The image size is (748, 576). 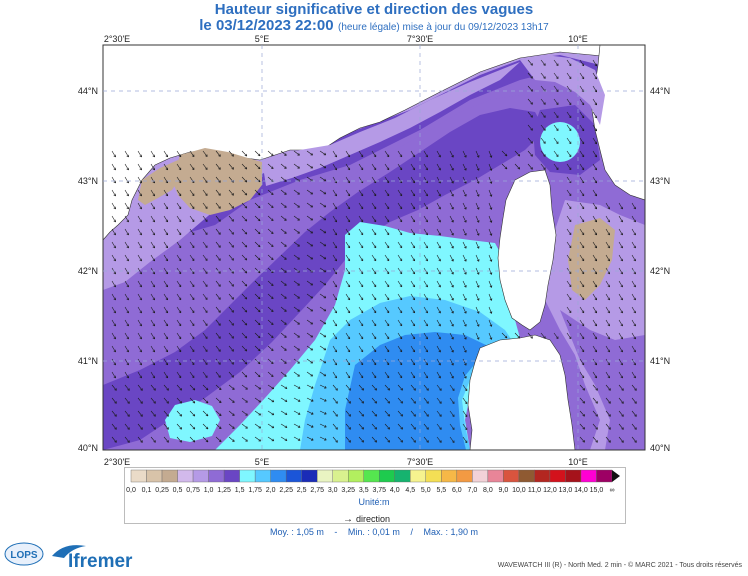 What do you see at coordinates (487, 490) in the screenshot?
I see `colorbar-label: 8,0` at bounding box center [487, 490].